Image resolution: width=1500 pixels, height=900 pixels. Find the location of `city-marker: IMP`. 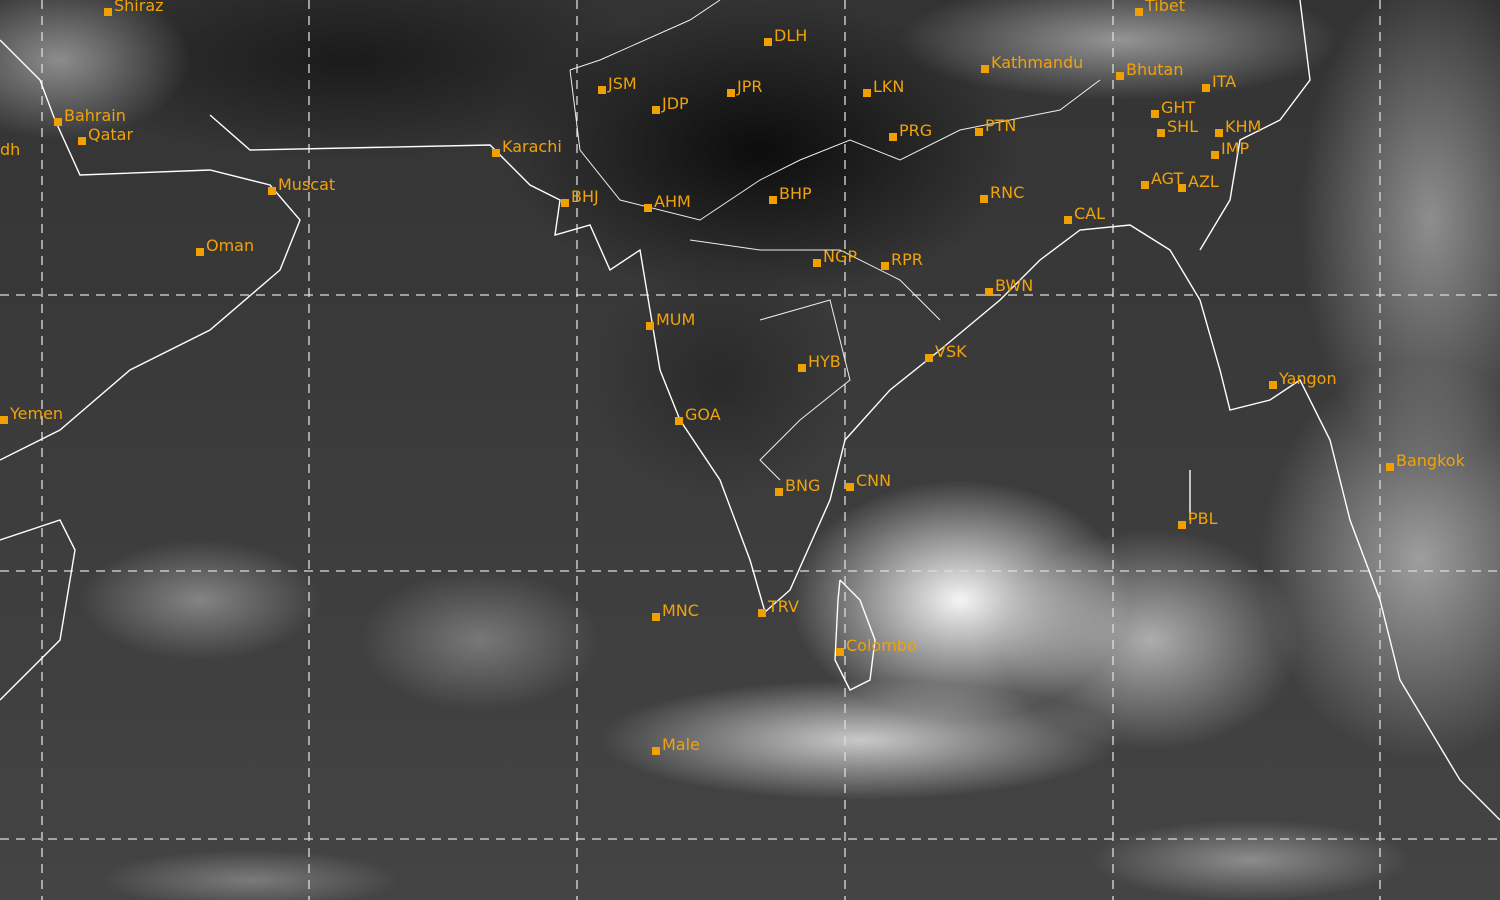

city-marker: IMP is located at coordinates (1230, 150).